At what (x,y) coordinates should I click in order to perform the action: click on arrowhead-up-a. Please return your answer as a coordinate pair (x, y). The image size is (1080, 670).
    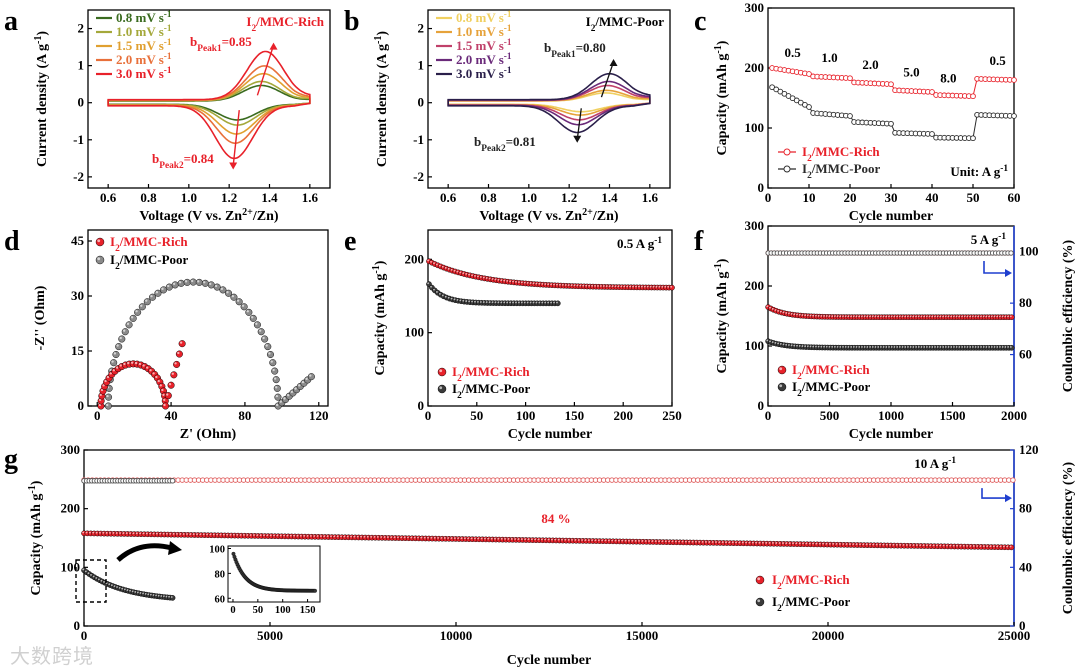
    Looking at the image, I should click on (273, 46).